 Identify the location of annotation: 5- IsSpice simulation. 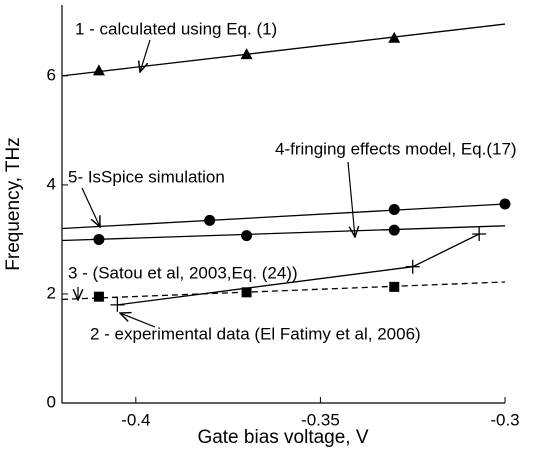
(146, 176).